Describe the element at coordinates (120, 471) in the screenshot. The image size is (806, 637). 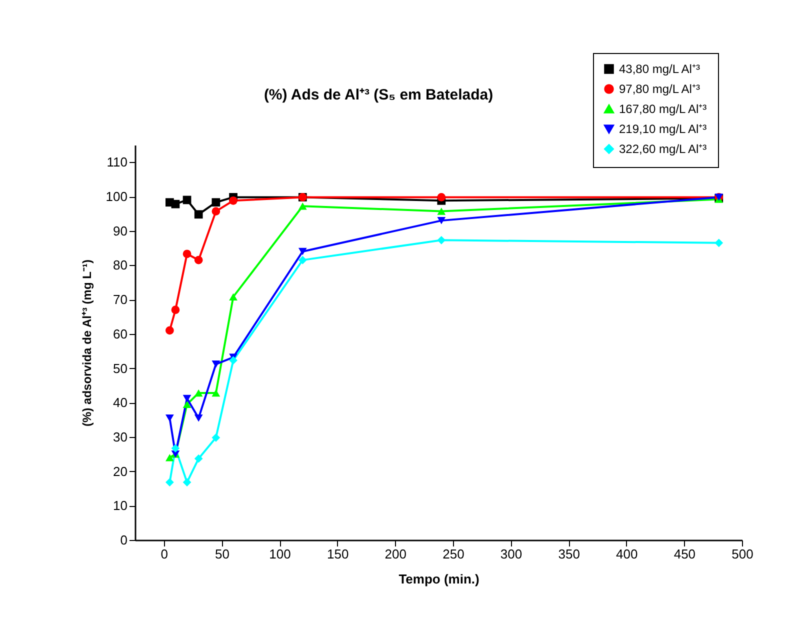
I see `y-tick-label: 20` at that location.